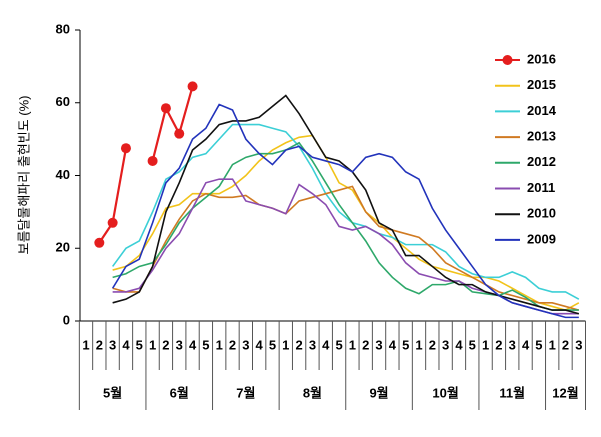 This screenshot has height=437, width=601. Describe the element at coordinates (541, 58) in the screenshot. I see `legend-label: 2016` at that location.